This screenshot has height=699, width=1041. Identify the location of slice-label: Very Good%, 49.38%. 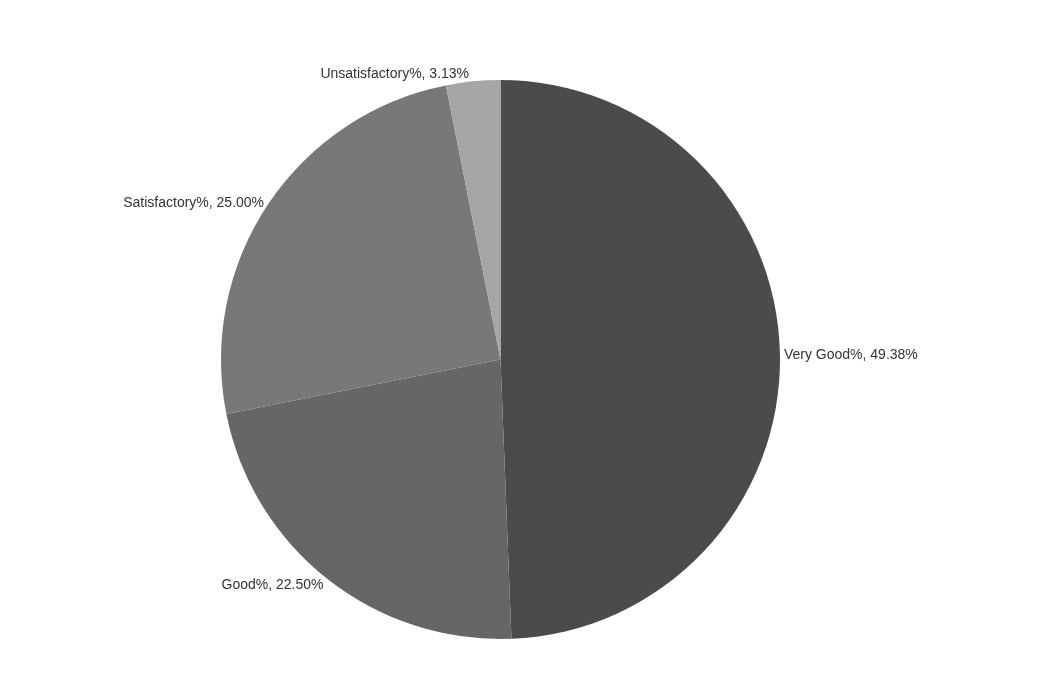
(850, 354).